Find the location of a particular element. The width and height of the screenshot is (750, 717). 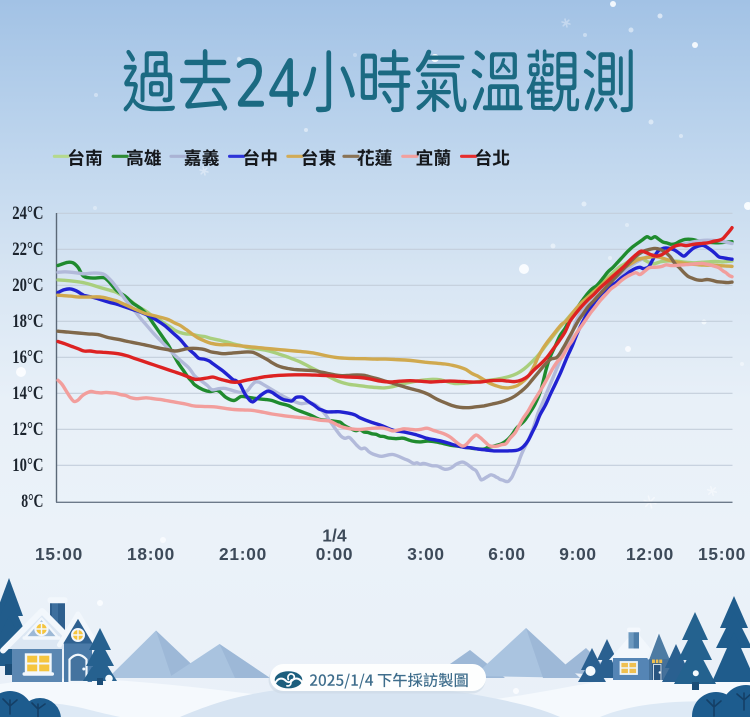

svg-text: 20°C is located at coordinates (27, 285).